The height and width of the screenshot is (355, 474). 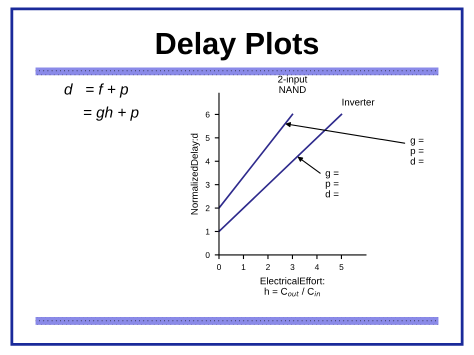 I want to click on y-tick-label: 5, so click(x=208, y=138).